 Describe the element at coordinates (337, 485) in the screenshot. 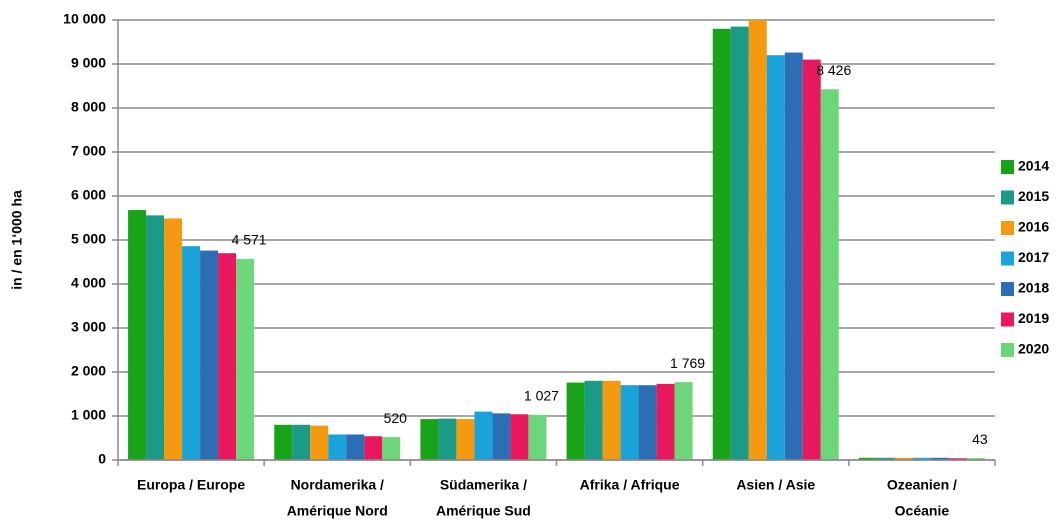

I see `x-tick-label: Nordamerika /` at that location.